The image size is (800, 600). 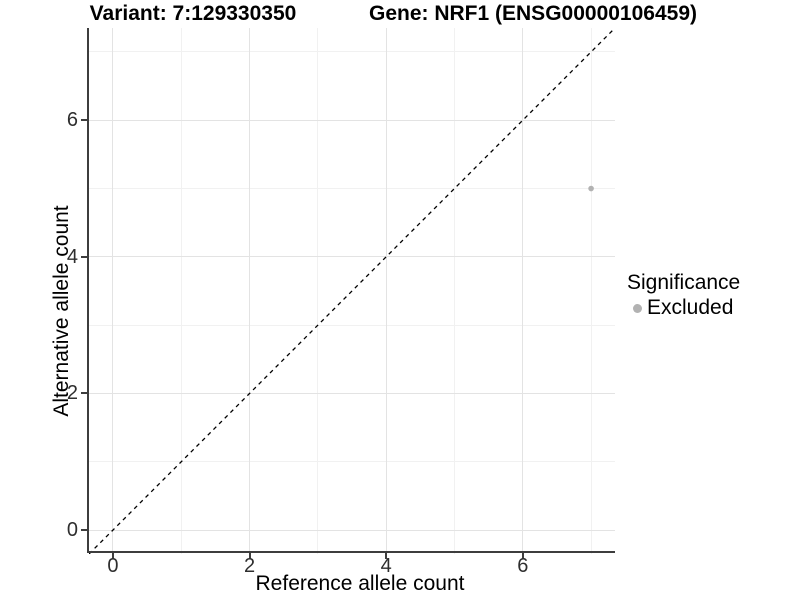 What do you see at coordinates (249, 566) in the screenshot?
I see `x-tick-label: 2` at bounding box center [249, 566].